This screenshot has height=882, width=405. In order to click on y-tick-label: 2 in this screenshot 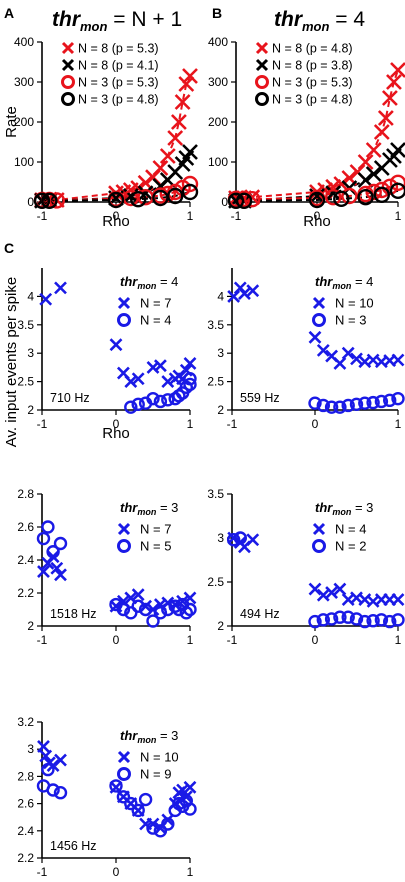, I will do `click(30, 410)`.